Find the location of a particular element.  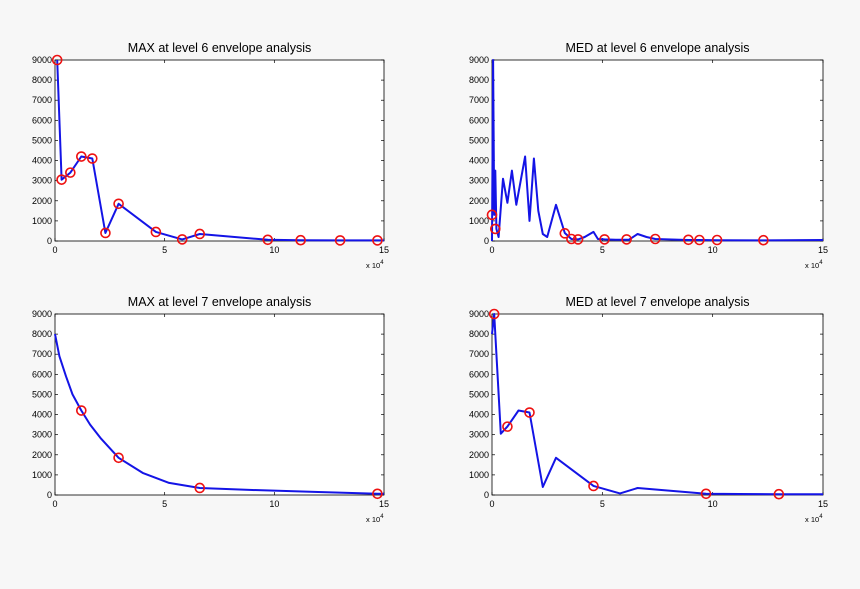

chart-title: MED at level 6 envelope analysis is located at coordinates (657, 48).